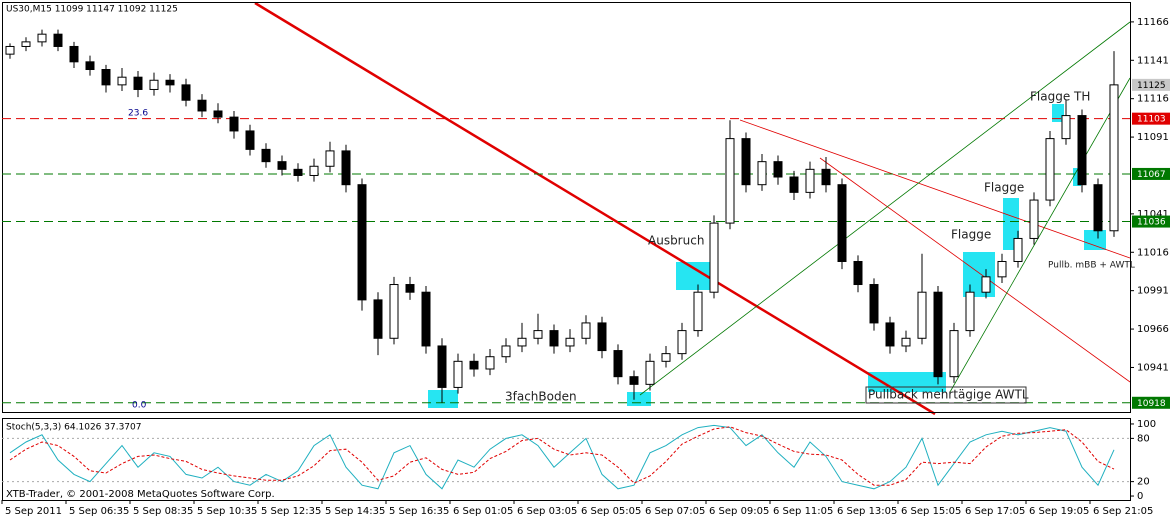 This screenshot has width=1171, height=519. Describe the element at coordinates (739, 511) in the screenshot. I see `x-tick-label: 6 Sep 09:05` at that location.